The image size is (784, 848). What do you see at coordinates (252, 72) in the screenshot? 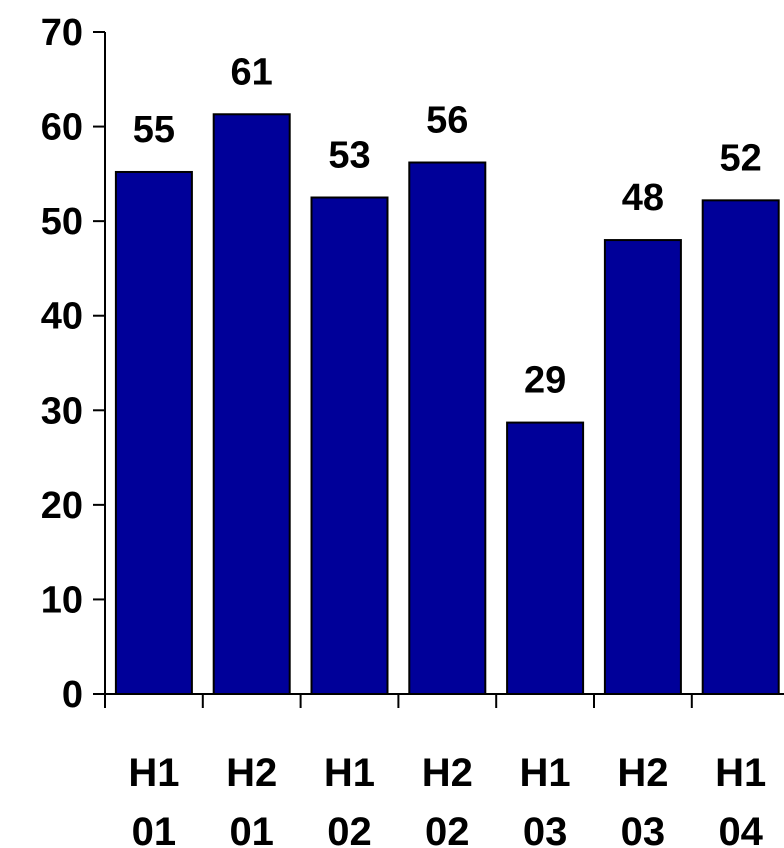
I see `bar-value-label: 61` at bounding box center [252, 72].